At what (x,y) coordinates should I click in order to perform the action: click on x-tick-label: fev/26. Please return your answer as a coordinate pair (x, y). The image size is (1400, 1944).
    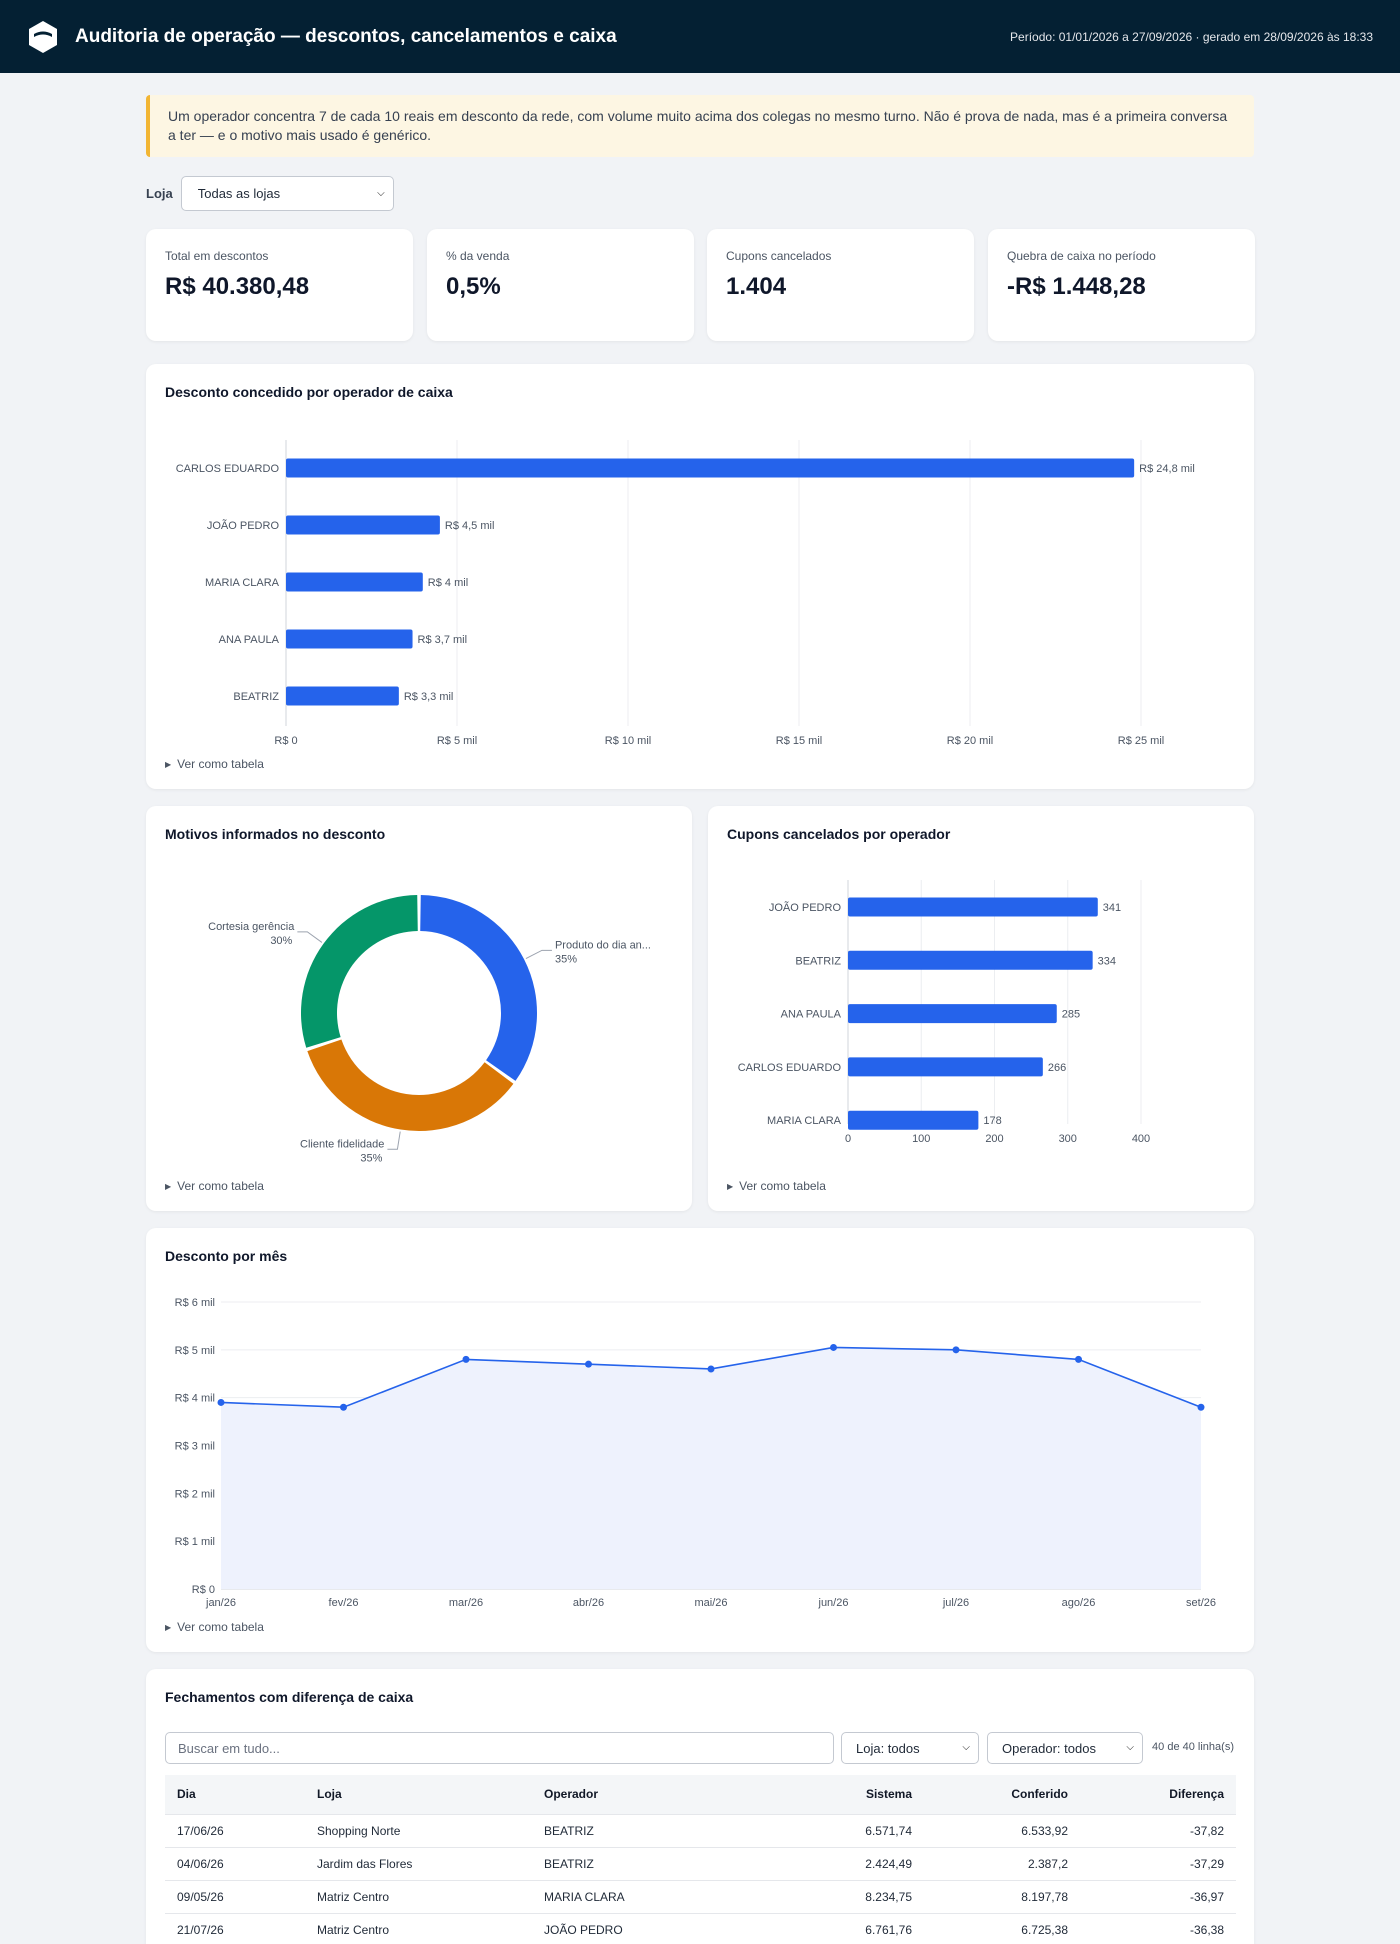
    Looking at the image, I should click on (344, 1603).